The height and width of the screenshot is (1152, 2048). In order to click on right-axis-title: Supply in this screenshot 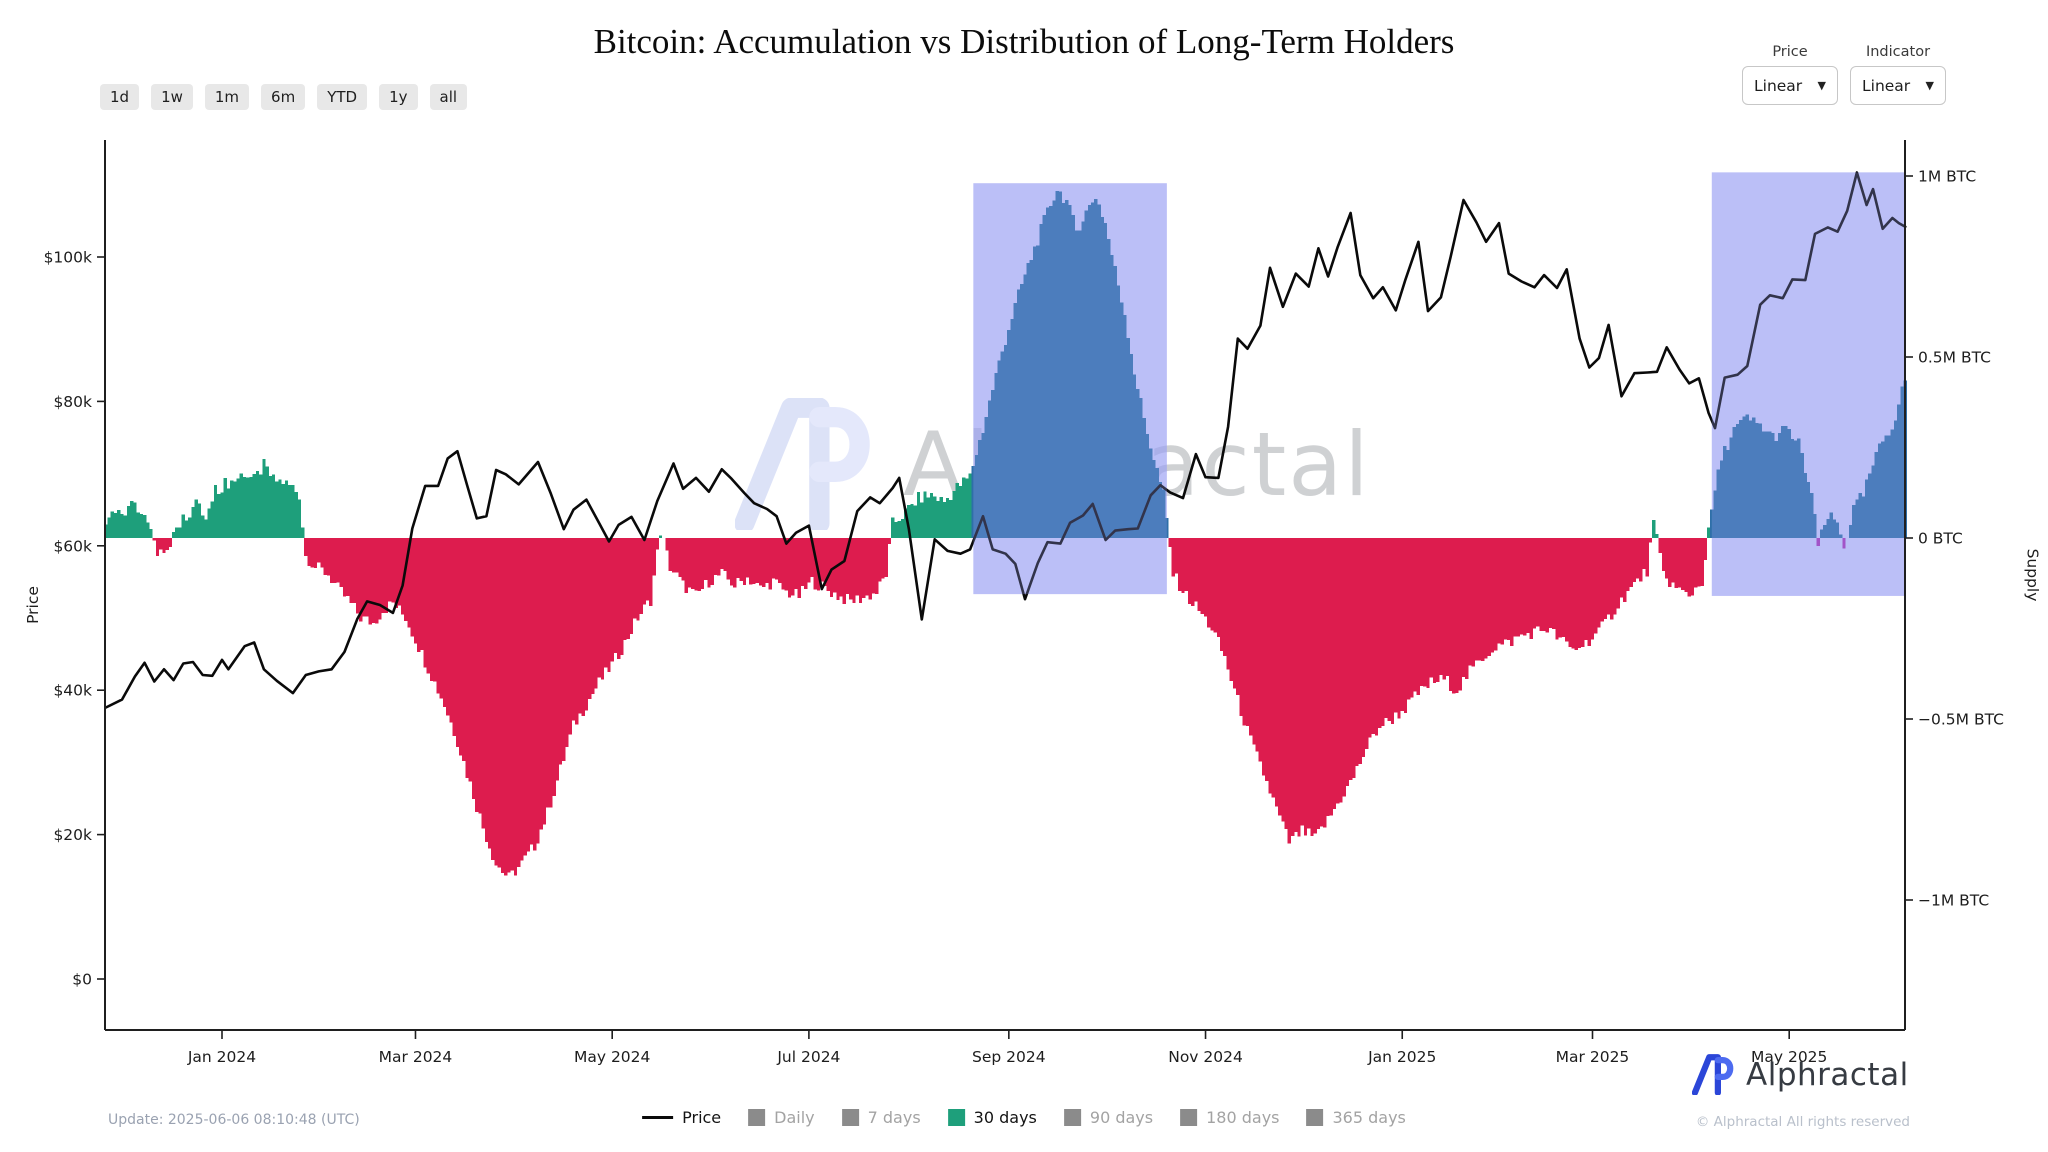, I will do `click(2032, 575)`.